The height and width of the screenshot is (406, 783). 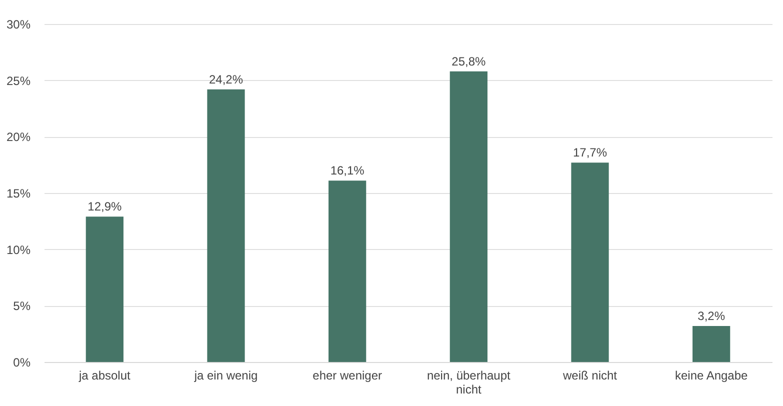 What do you see at coordinates (347, 375) in the screenshot?
I see `x-tick-label: eher weniger` at bounding box center [347, 375].